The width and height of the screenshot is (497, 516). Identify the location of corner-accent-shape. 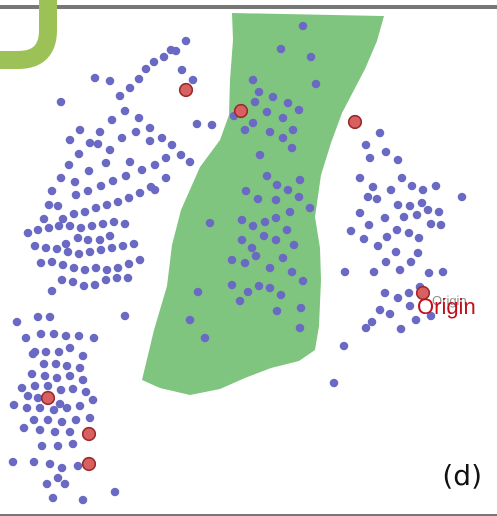
(28, 34).